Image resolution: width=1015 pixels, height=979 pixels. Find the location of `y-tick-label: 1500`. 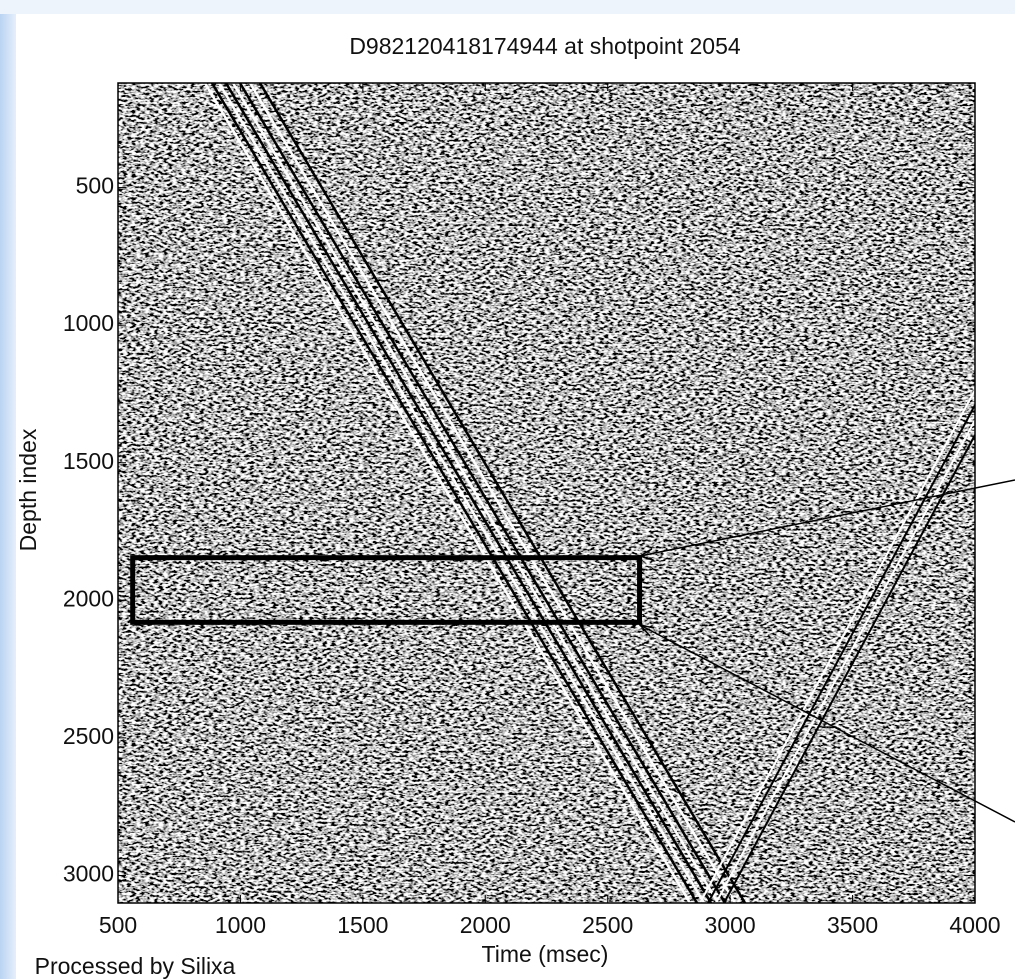

y-tick-label: 1500 is located at coordinates (88, 461).